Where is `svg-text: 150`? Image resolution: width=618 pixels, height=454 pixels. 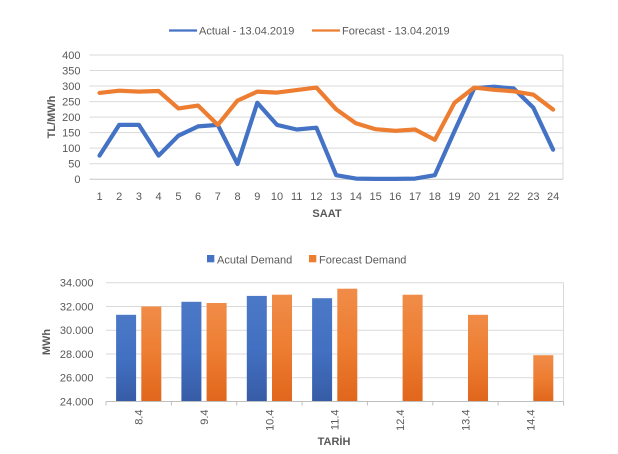 svg-text: 150 is located at coordinates (71, 133).